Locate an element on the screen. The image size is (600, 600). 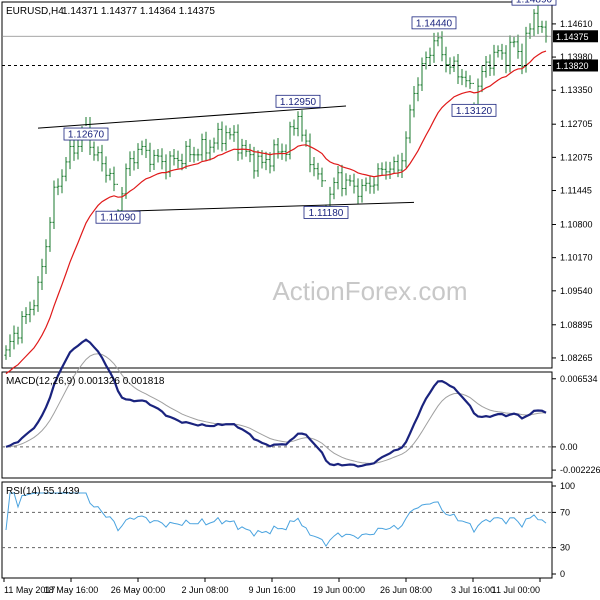
price-tick-label: 1.13980 is located at coordinates (576, 57).